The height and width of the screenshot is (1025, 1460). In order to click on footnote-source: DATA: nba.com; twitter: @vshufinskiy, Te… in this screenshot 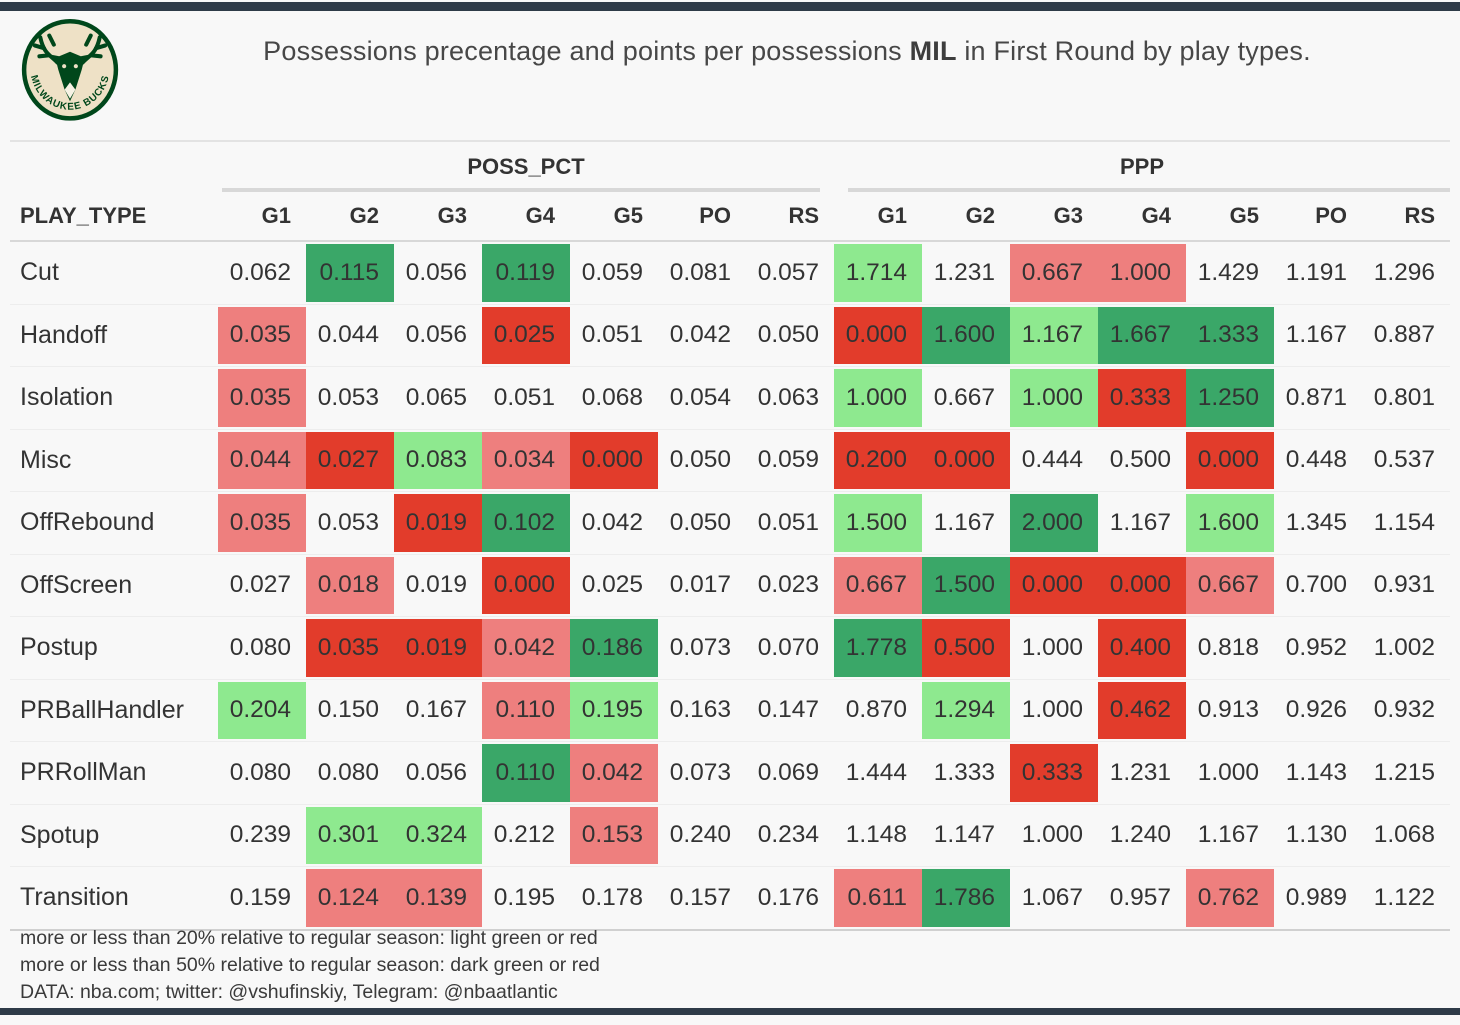, I will do `click(289, 992)`.